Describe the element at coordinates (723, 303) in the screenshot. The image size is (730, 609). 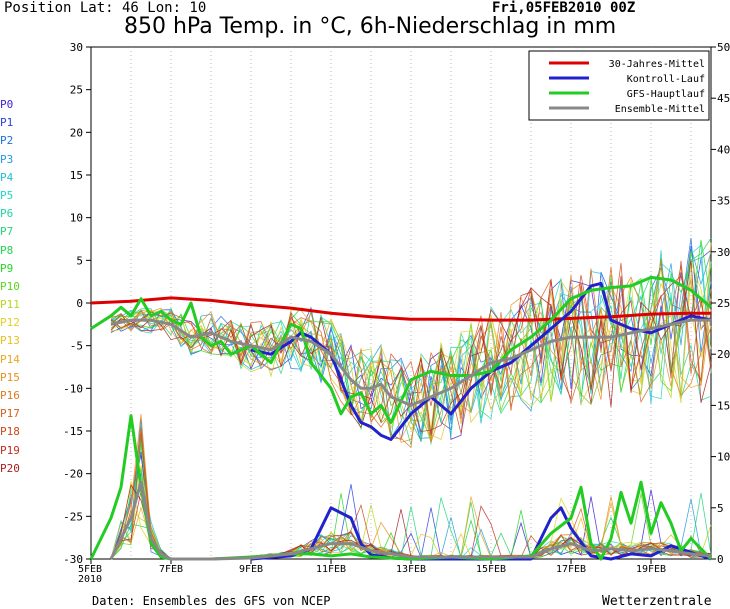
I see `y-right-tick-label: 25` at that location.